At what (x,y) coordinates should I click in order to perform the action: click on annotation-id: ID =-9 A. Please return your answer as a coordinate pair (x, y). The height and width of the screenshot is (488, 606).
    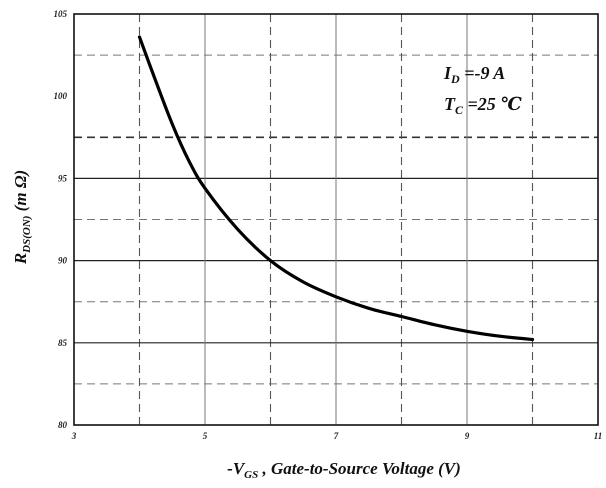
    Looking at the image, I should click on (474, 74).